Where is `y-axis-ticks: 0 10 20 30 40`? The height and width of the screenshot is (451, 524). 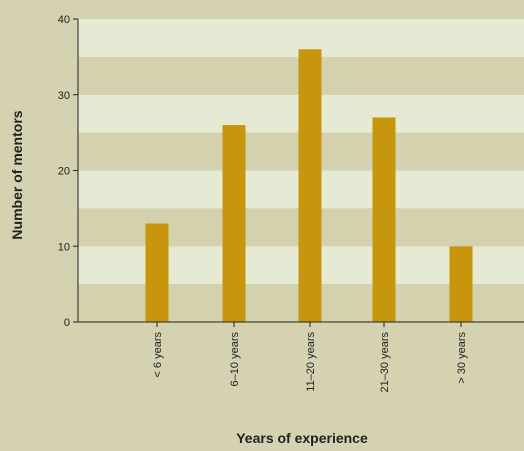 y-axis-ticks: 0 10 20 30 40 is located at coordinates (68, 171).